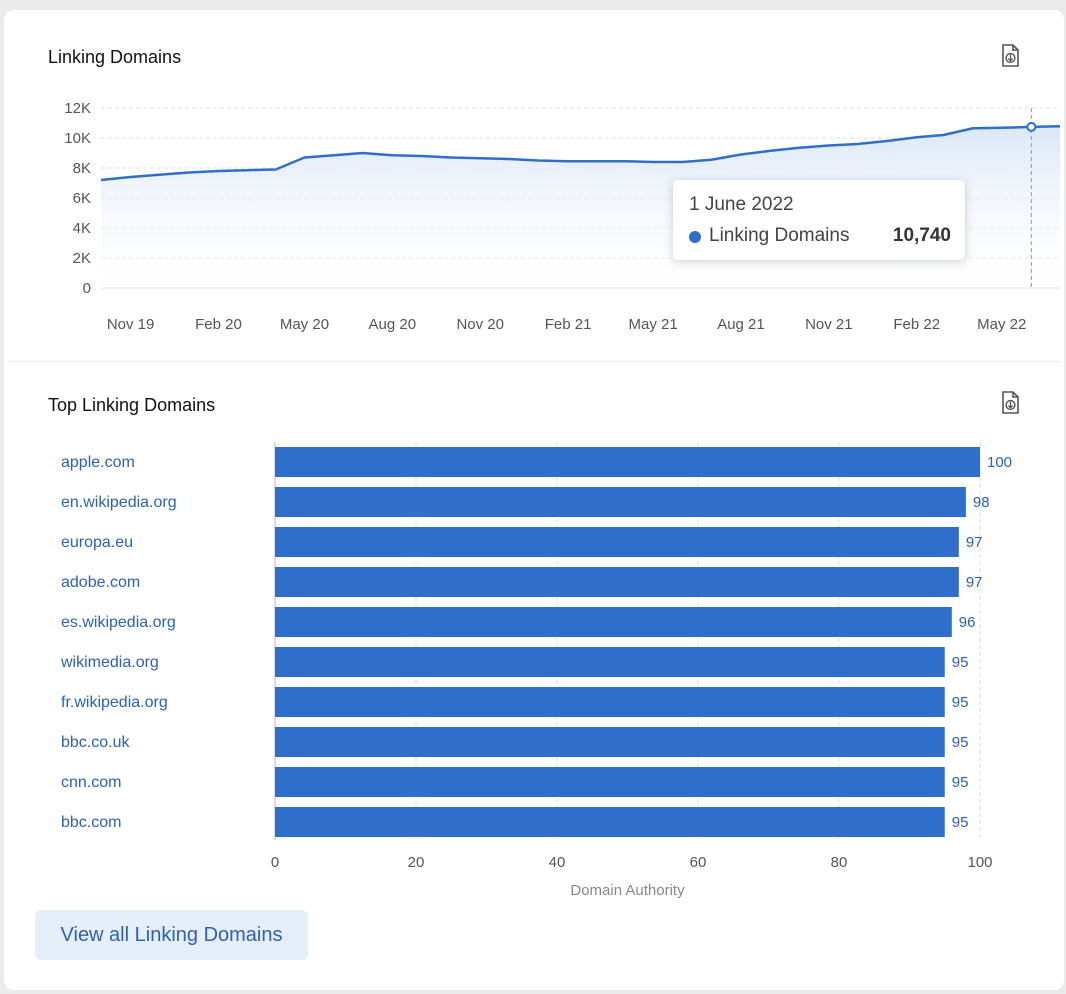 The image size is (1066, 994). I want to click on view-all-linking-domains-button: View all Linking Domains, so click(171, 935).